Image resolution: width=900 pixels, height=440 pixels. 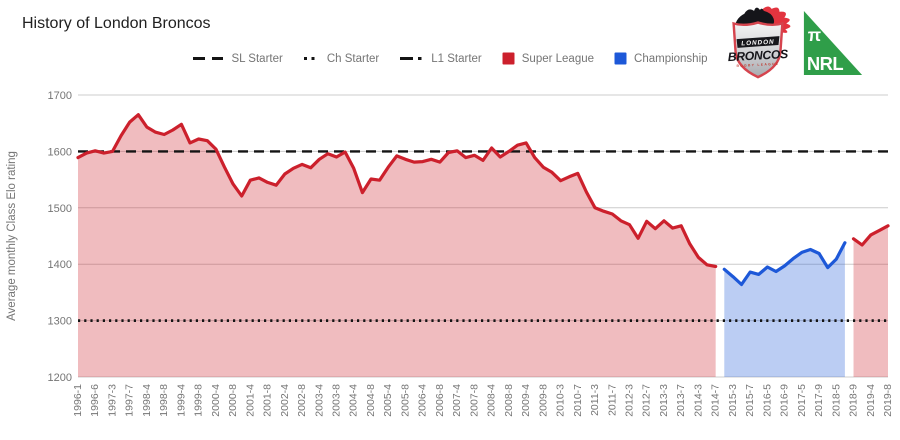 I want to click on x-tick-label: 2015-7, so click(x=750, y=400).